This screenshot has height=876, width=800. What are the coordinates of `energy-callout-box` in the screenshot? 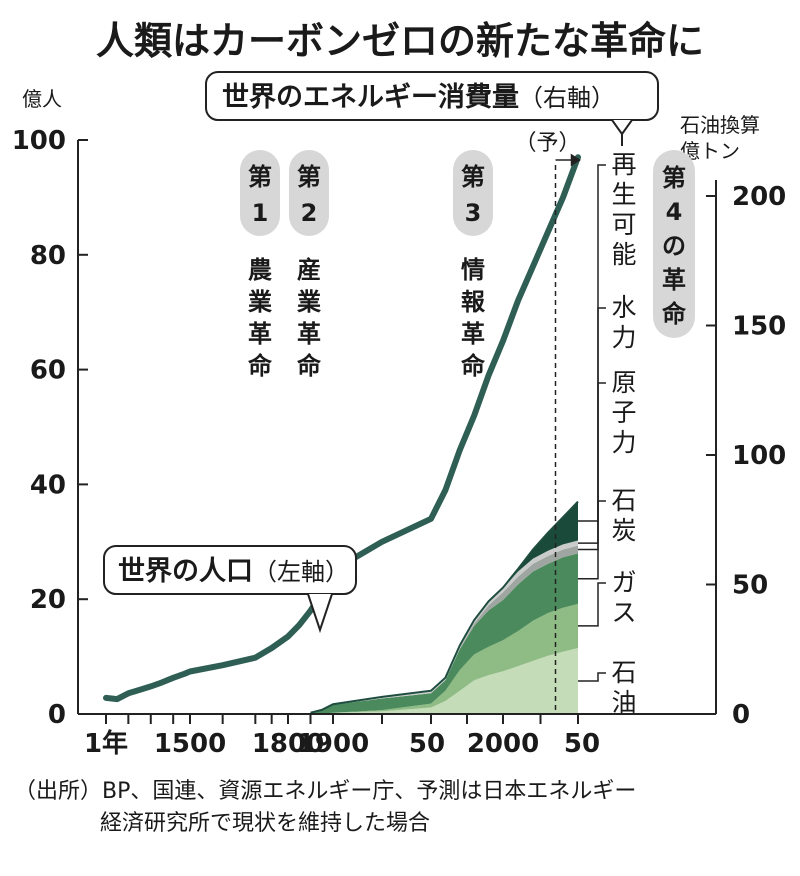 It's located at (432, 96).